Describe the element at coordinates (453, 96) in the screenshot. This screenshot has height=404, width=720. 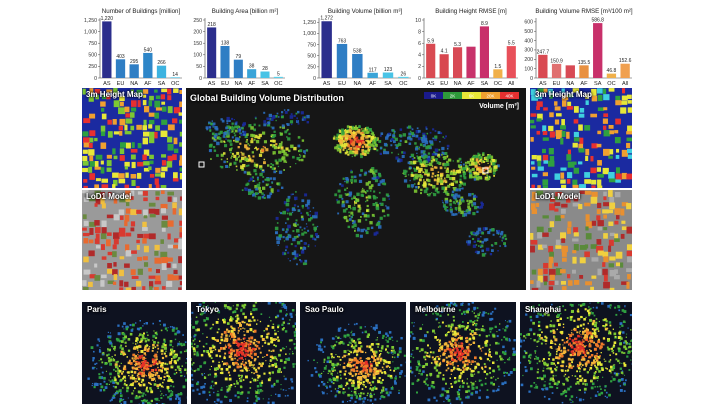
I see `legend-tick: 2K` at that location.